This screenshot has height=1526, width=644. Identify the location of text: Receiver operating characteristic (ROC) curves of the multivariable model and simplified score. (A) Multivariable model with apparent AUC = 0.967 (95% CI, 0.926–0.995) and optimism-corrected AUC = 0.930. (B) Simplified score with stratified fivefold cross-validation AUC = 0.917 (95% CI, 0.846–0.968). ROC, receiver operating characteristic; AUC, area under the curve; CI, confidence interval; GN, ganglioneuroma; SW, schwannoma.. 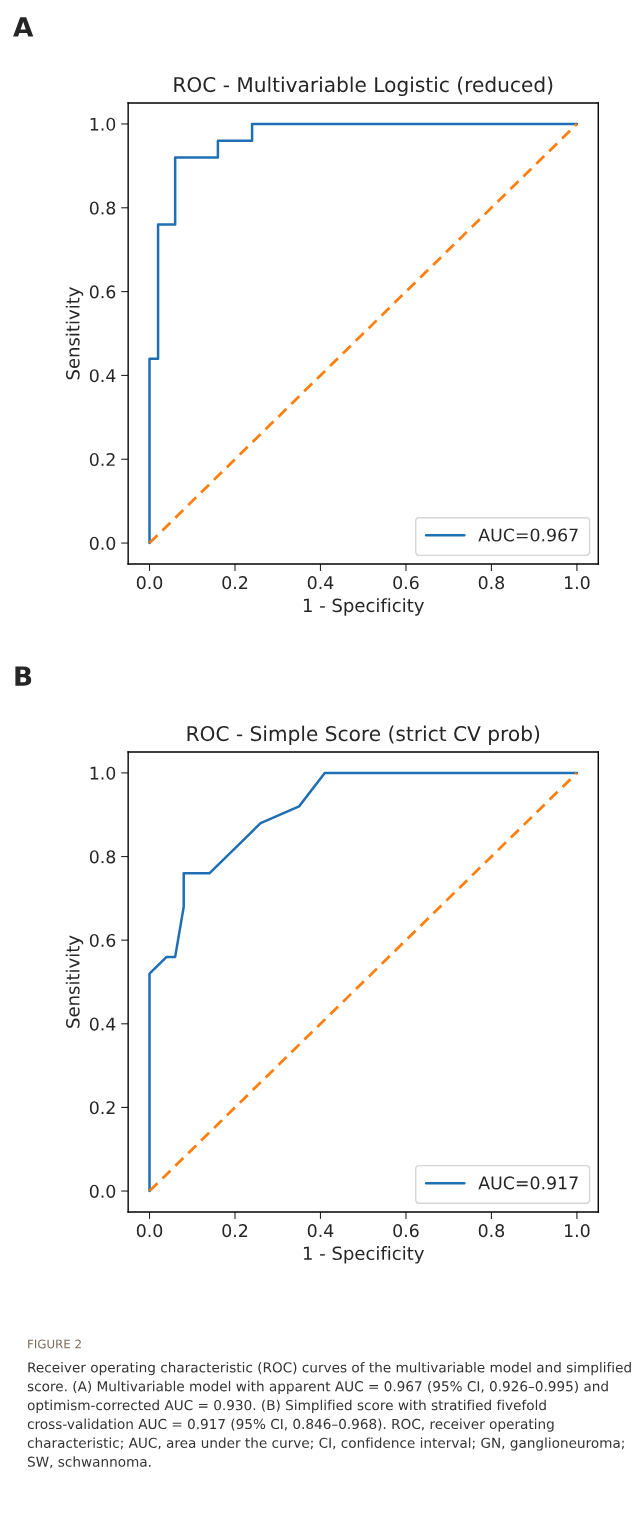
(329, 1415).